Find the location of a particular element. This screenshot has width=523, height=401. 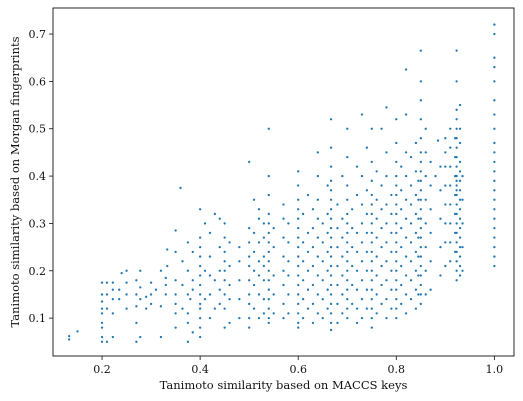

x-axis-ticks: 0.2 0.4 0.6 0.8 1.0 is located at coordinates (298, 366).